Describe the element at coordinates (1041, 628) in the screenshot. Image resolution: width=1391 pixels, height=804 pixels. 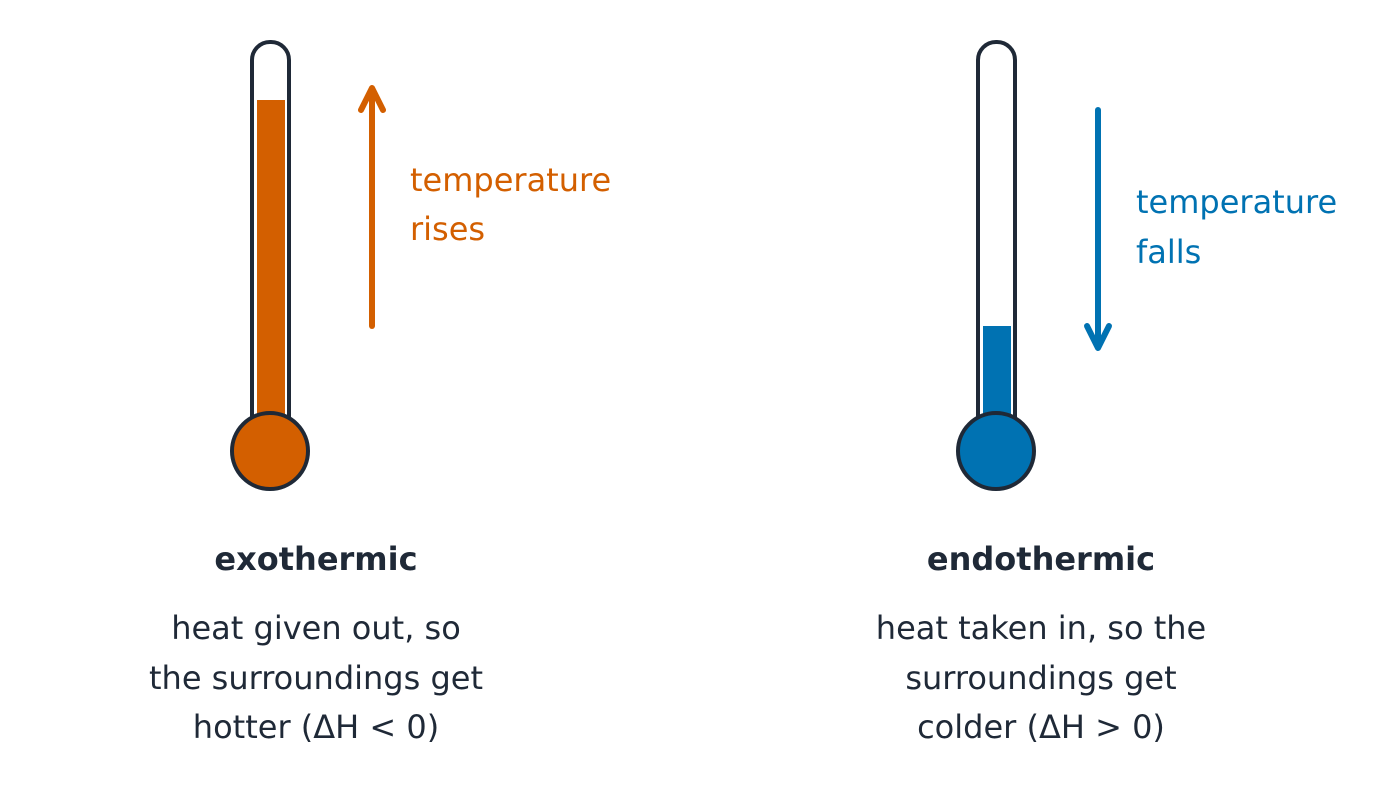
I see `description-line: heat taken in, so the` at that location.